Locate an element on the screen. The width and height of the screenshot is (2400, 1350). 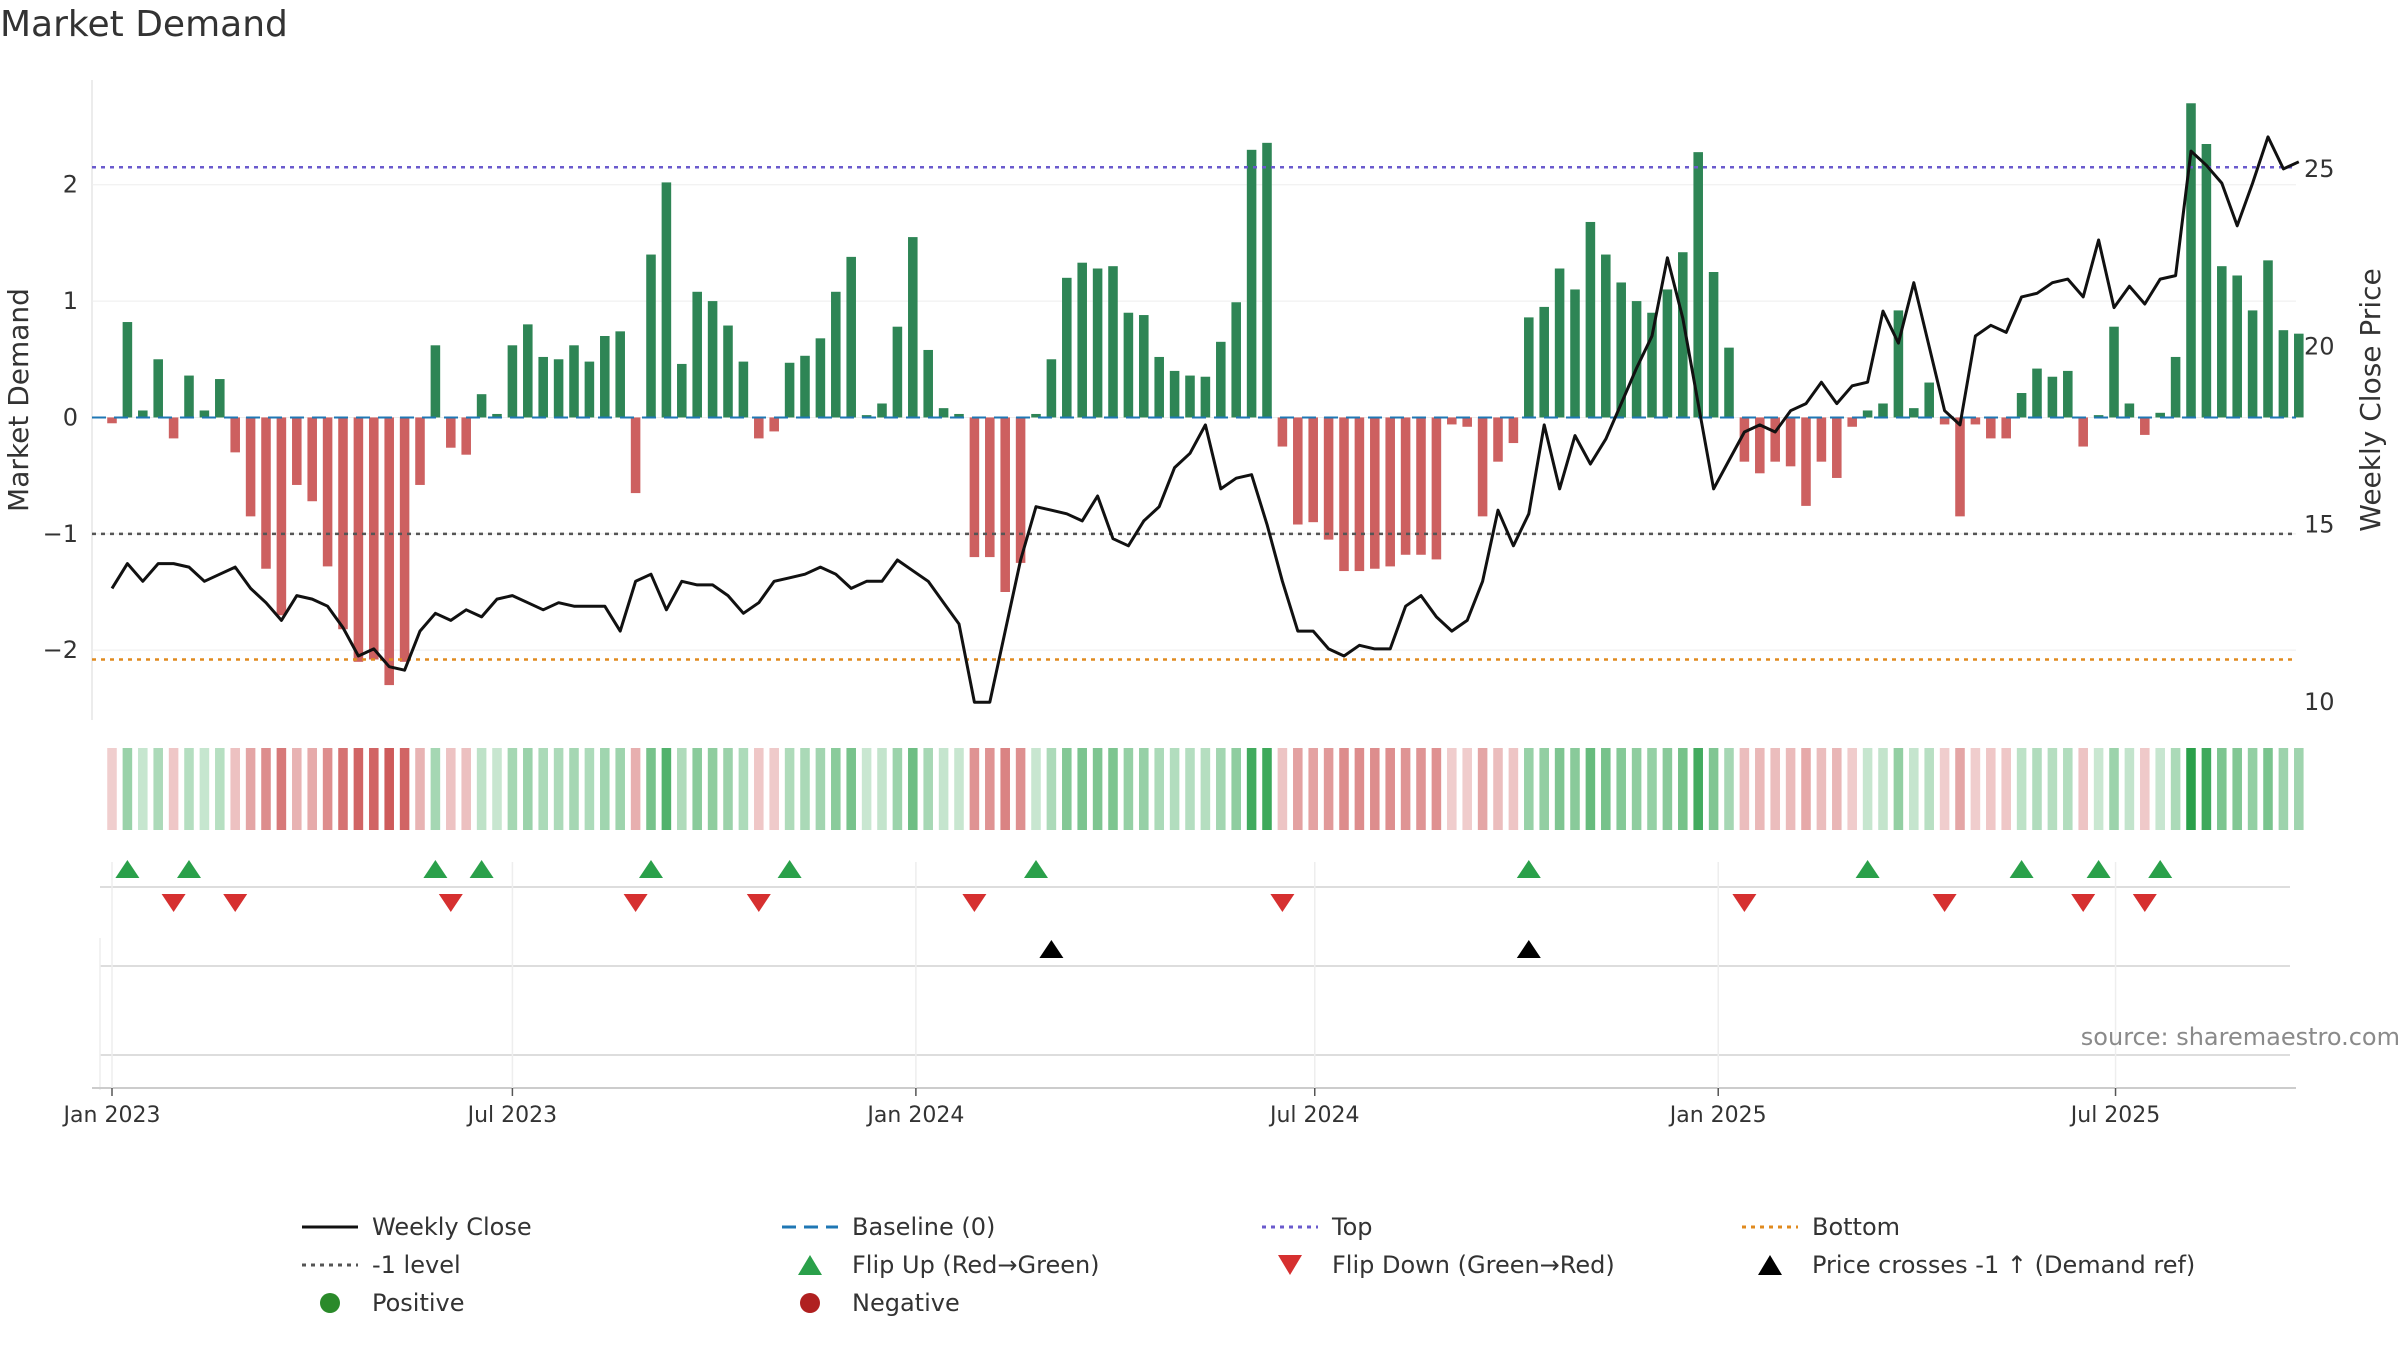
legend-label: Flip Down (Green→Red) is located at coordinates (1473, 1265).